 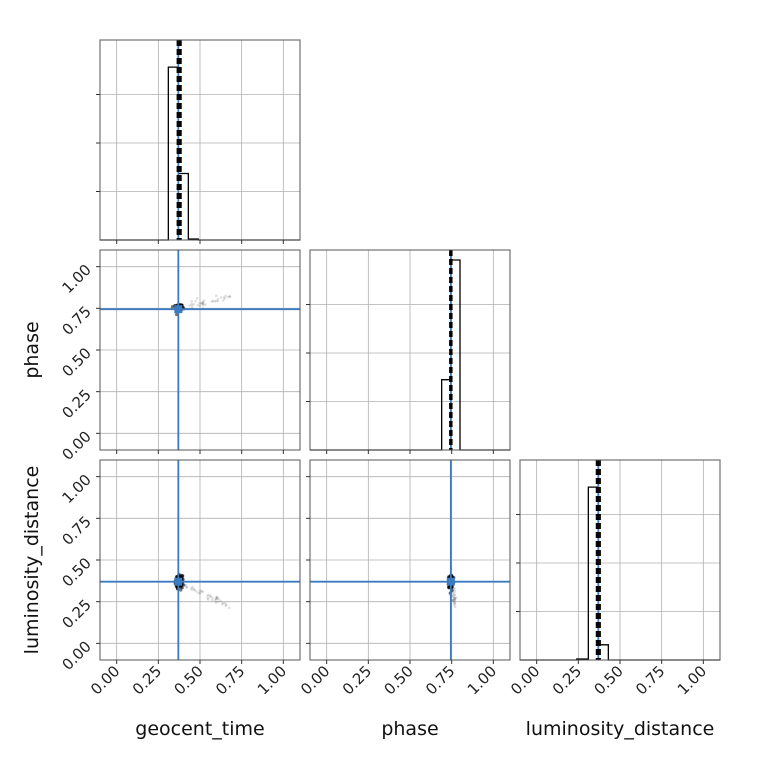 What do you see at coordinates (32, 560) in the screenshot?
I see `y-axis-label: luminosity_distance` at bounding box center [32, 560].